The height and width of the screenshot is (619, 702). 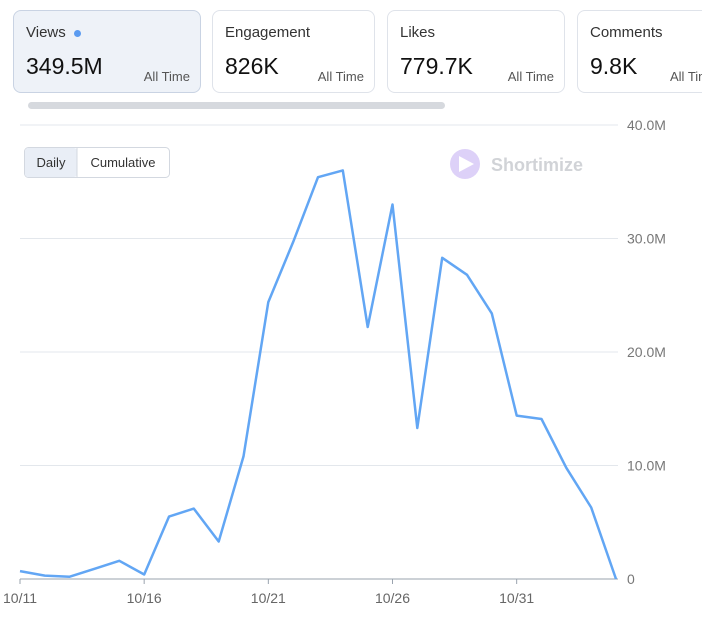 What do you see at coordinates (122, 162) in the screenshot?
I see `toggle-button: Cumulative` at bounding box center [122, 162].